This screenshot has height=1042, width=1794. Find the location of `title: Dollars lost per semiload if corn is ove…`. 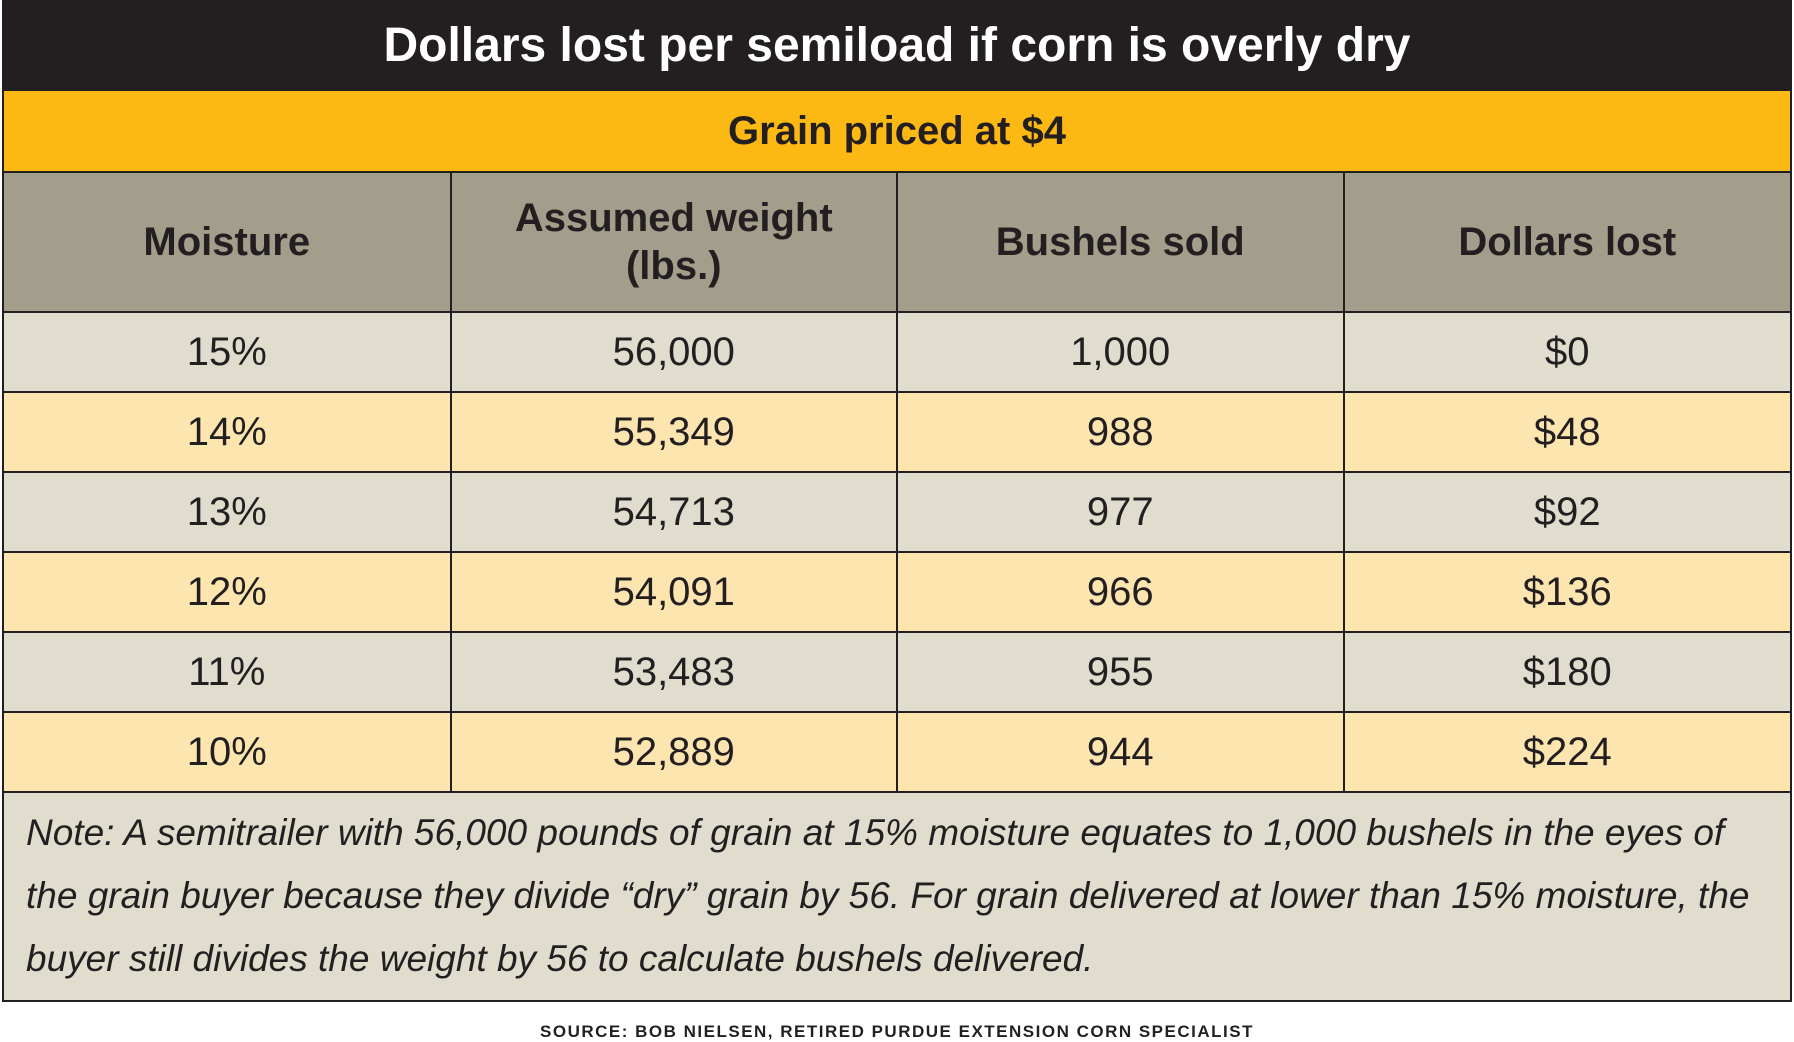

title: Dollars lost per semiload if corn is ove… is located at coordinates (897, 45).